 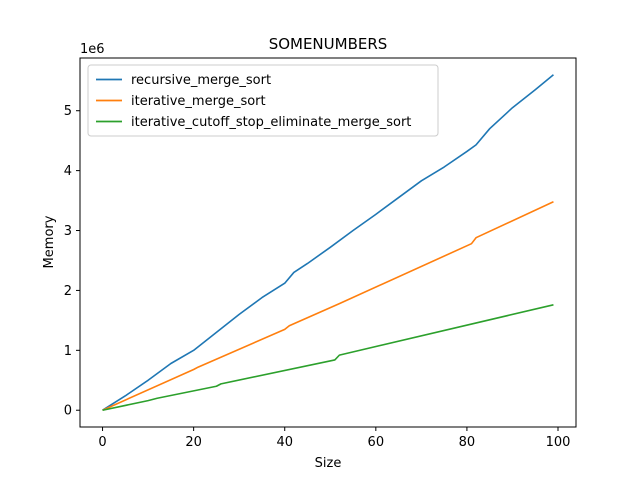 What do you see at coordinates (328, 463) in the screenshot?
I see `x-axis-label: Size` at bounding box center [328, 463].